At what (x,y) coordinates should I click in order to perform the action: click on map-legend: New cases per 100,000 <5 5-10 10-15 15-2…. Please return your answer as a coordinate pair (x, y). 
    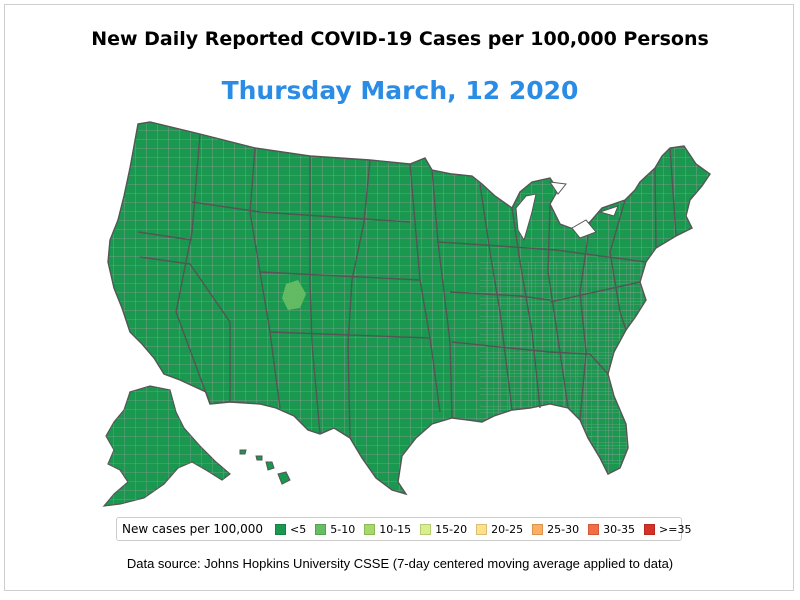
    Looking at the image, I should click on (403, 529).